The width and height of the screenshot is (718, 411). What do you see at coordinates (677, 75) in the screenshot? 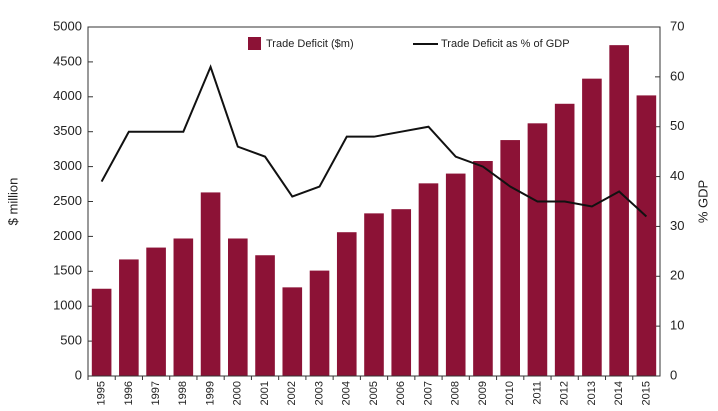
I see `y2-tick-label: 60` at bounding box center [677, 75].